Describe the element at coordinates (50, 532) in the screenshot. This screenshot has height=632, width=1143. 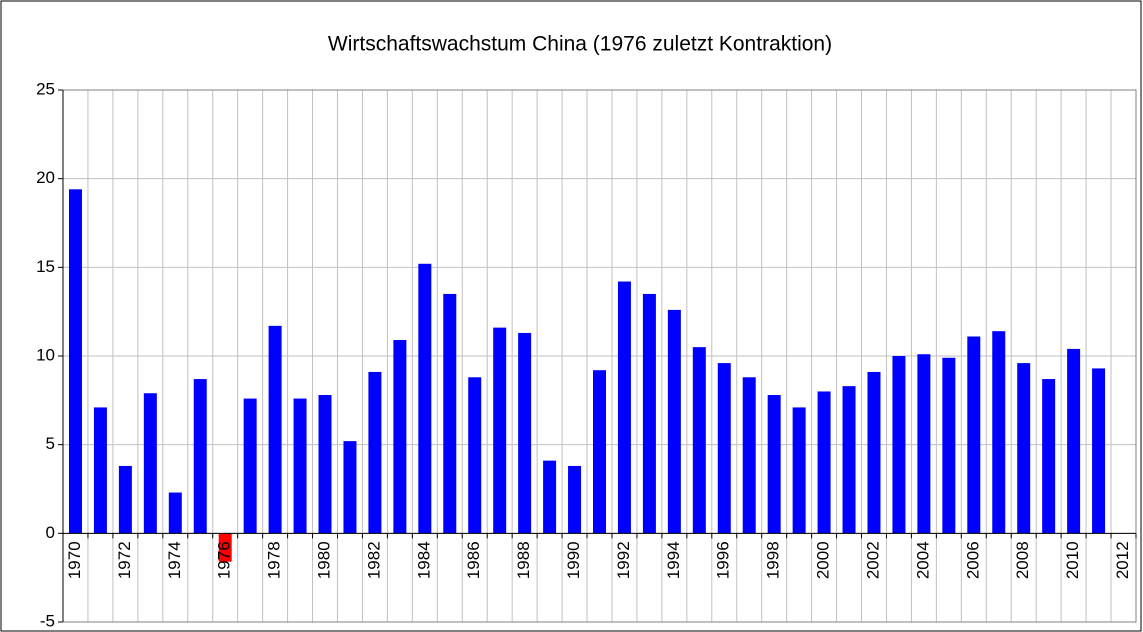
I see `y-tick-label: 0` at that location.